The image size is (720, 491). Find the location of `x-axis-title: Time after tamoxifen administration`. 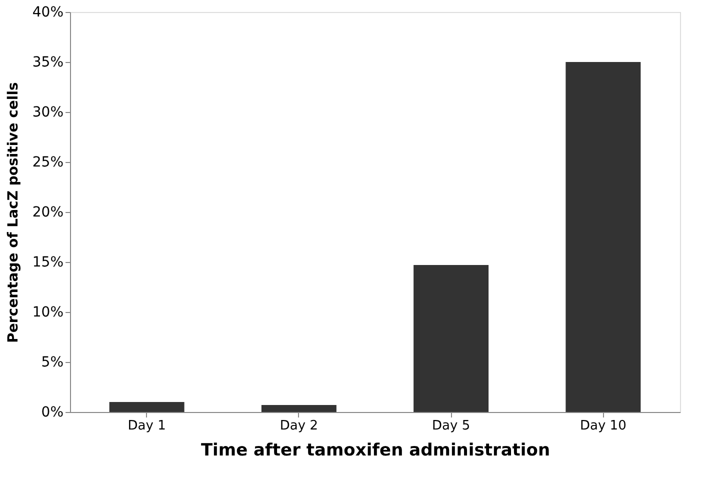

x-axis-title: Time after tamoxifen administration is located at coordinates (375, 450).